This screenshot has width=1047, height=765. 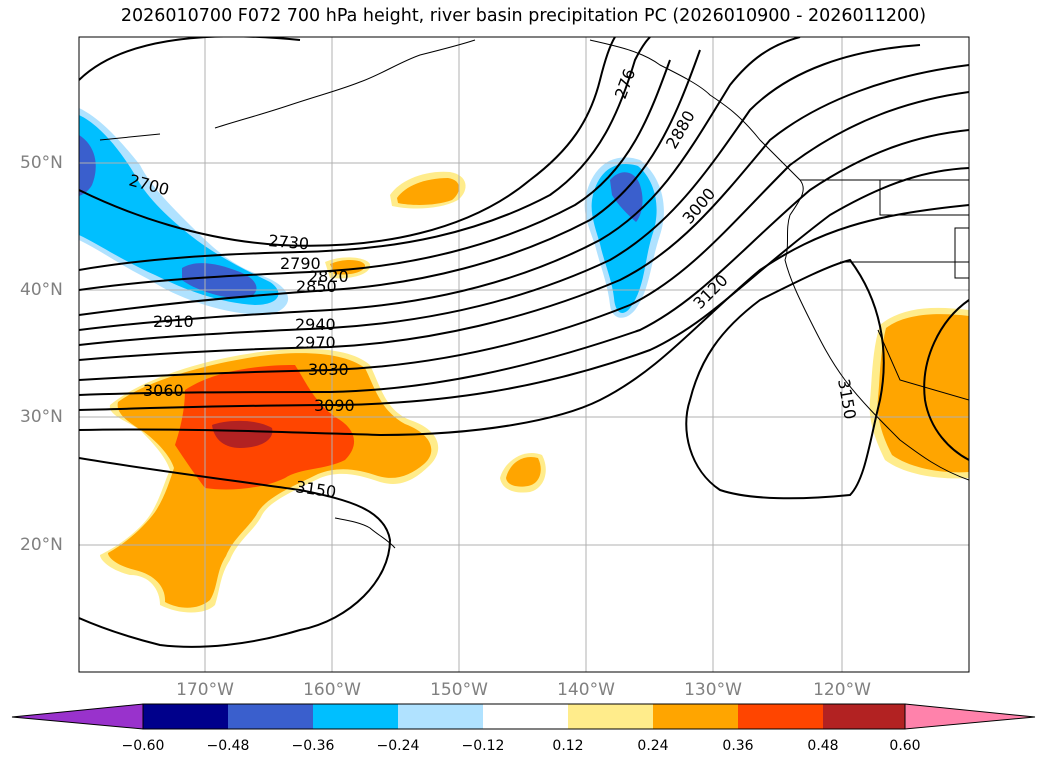 I want to click on lon-label: 150°W, so click(x=459, y=690).